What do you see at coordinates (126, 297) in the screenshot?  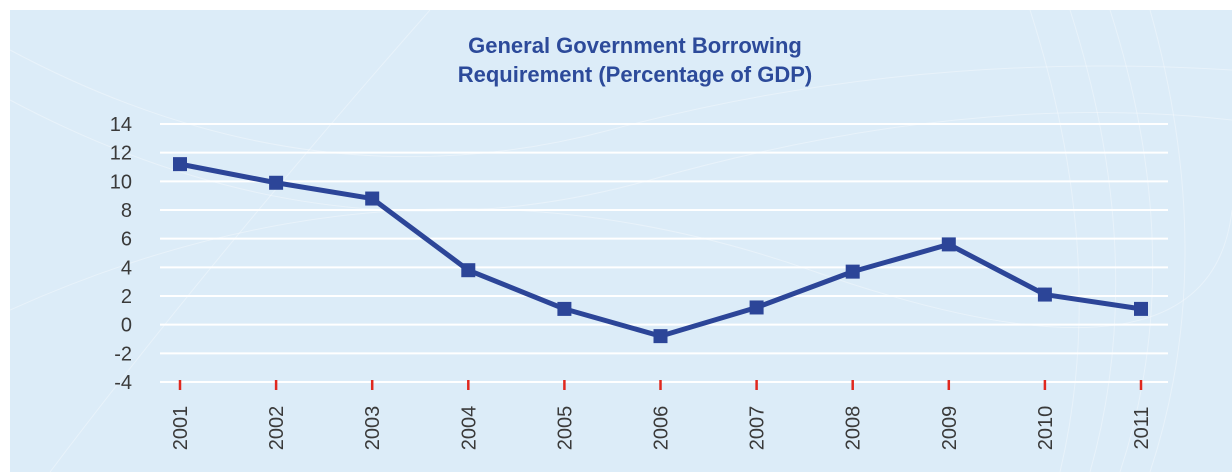 I see `y-tick-label: 2` at bounding box center [126, 297].